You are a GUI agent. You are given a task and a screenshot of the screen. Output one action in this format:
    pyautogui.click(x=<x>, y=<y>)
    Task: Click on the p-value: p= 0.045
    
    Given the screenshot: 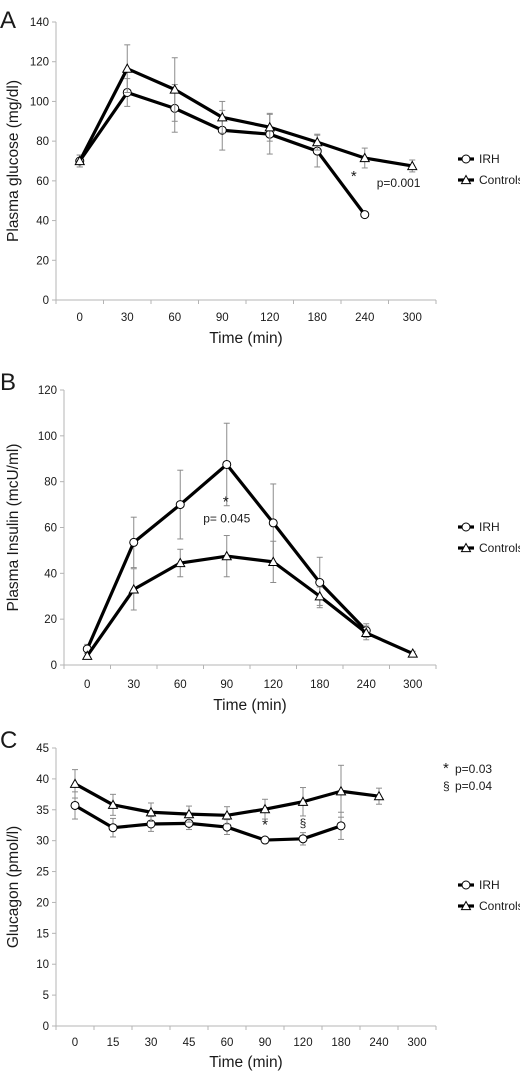 What is the action you would take?
    pyautogui.click(x=226, y=519)
    